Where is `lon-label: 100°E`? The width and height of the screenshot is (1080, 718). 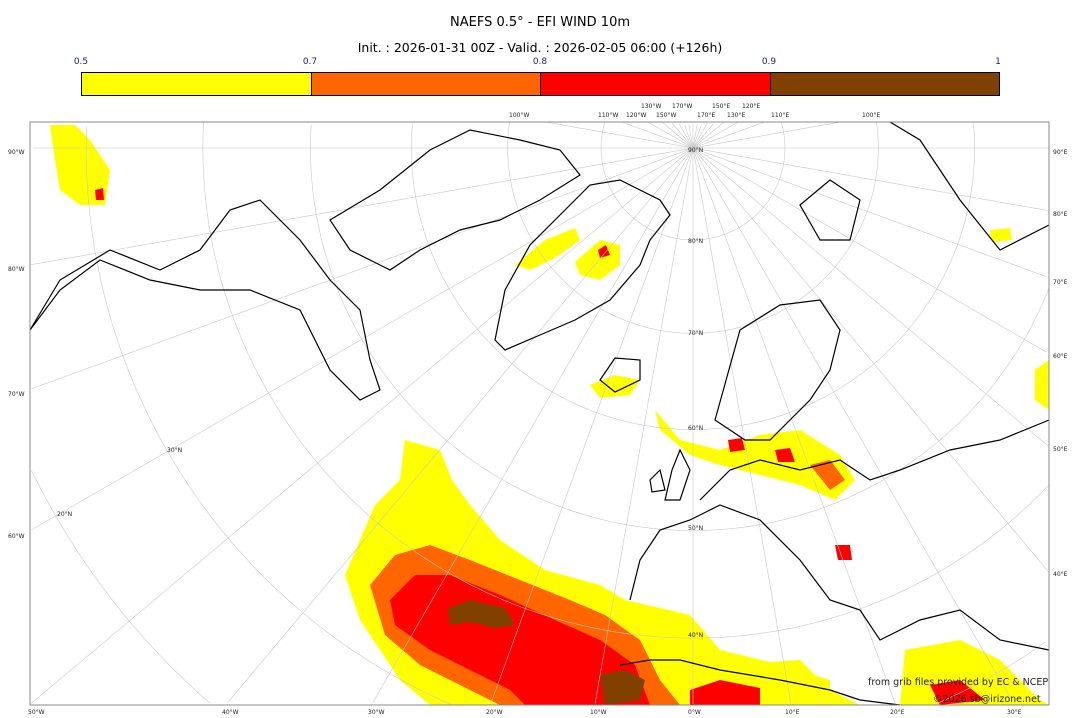
lon-label: 100°E is located at coordinates (871, 115).